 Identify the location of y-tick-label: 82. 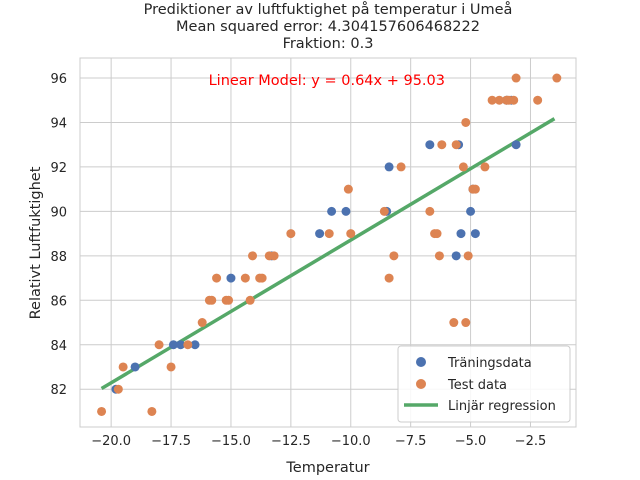
(58, 390).